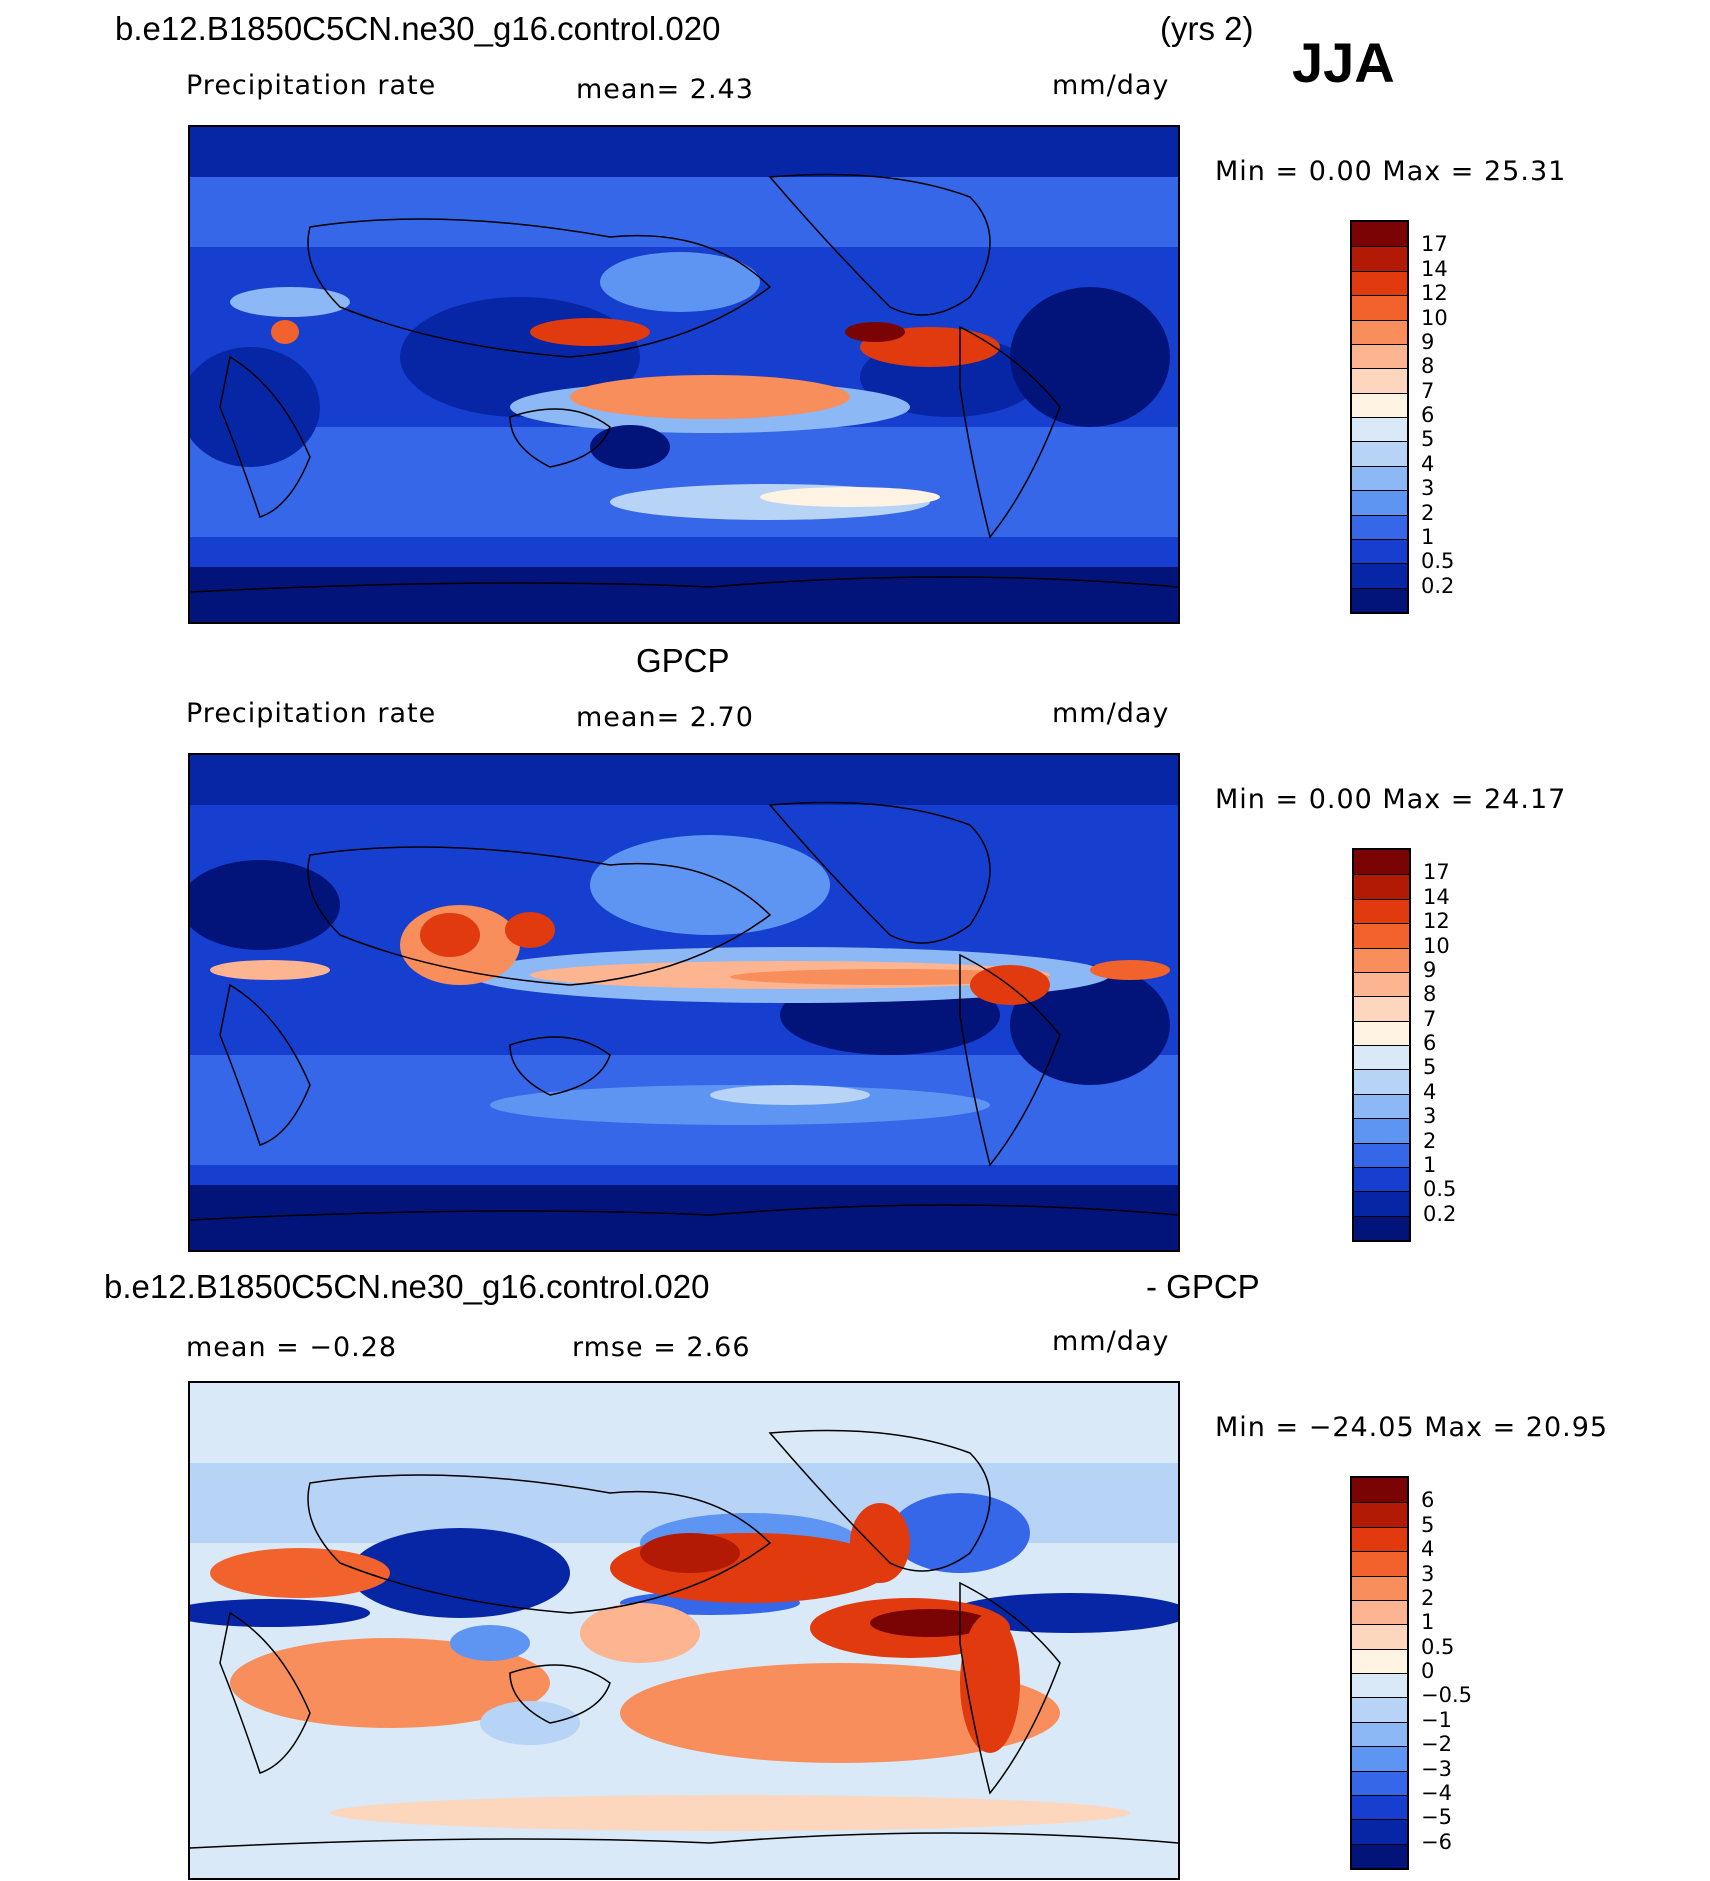 This screenshot has height=1881, width=1710. Describe the element at coordinates (292, 1347) in the screenshot. I see `panel3-mean-label: mean = −0.28` at that location.